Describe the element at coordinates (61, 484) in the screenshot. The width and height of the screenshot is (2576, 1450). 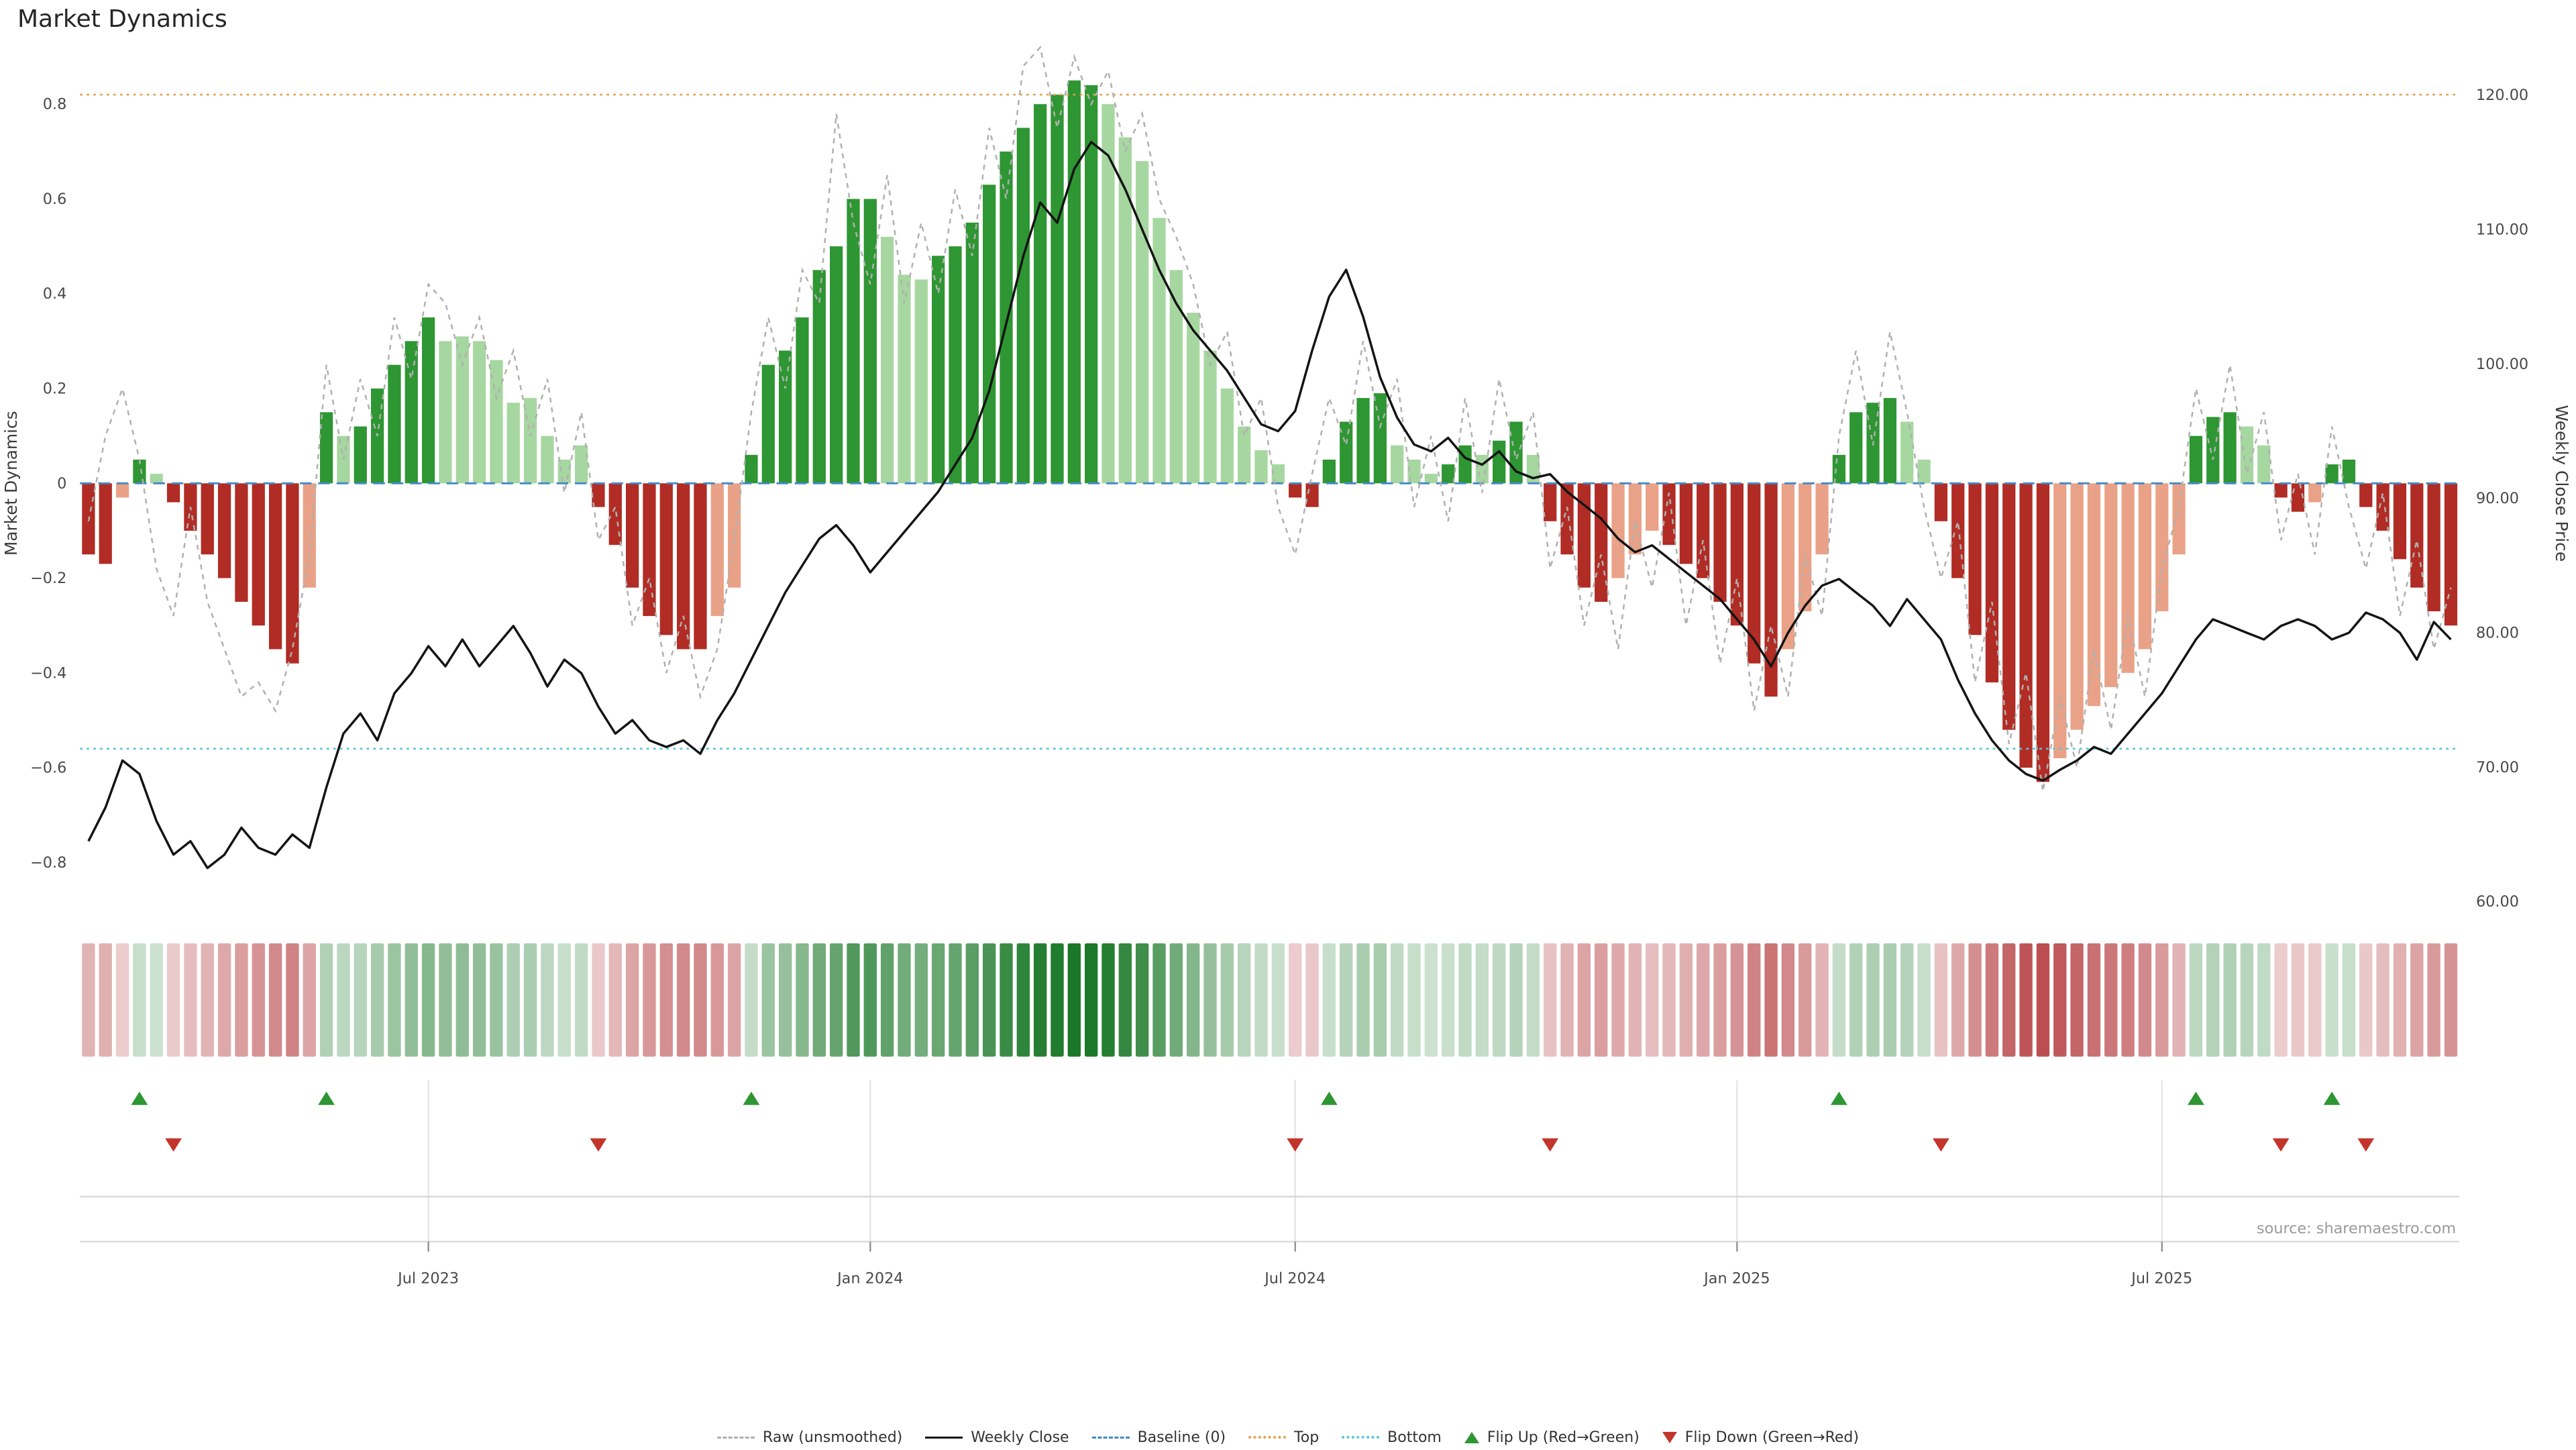
I see `left-axis-tick: 0` at that location.